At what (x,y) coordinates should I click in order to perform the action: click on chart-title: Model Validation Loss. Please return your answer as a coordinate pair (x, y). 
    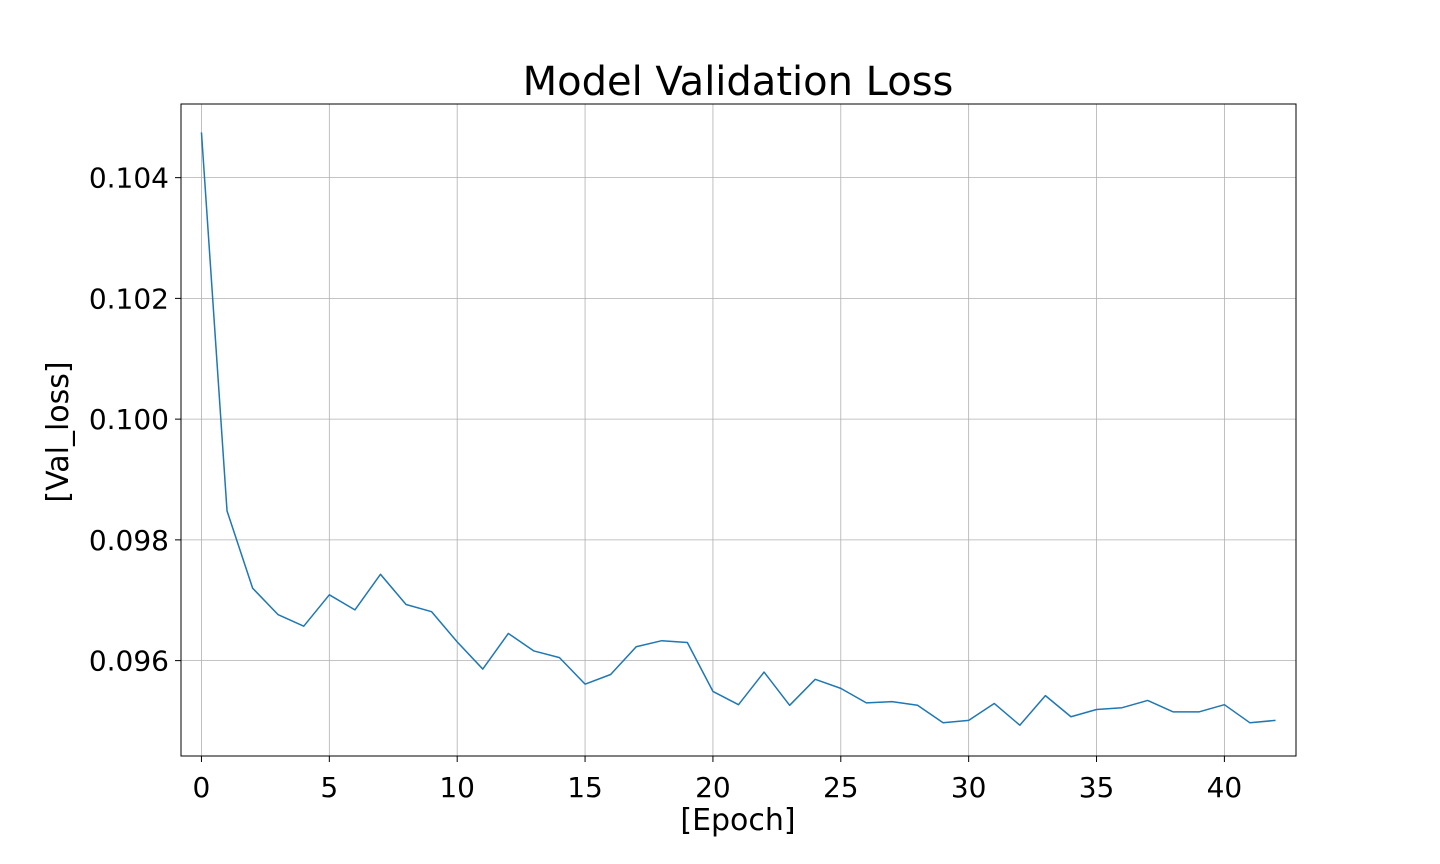
    Looking at the image, I should click on (738, 82).